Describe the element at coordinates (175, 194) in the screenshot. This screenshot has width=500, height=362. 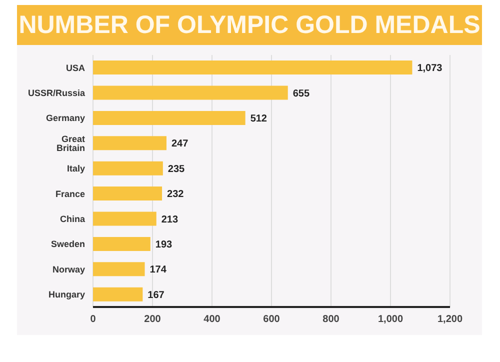
I see `data-label: 232` at that location.